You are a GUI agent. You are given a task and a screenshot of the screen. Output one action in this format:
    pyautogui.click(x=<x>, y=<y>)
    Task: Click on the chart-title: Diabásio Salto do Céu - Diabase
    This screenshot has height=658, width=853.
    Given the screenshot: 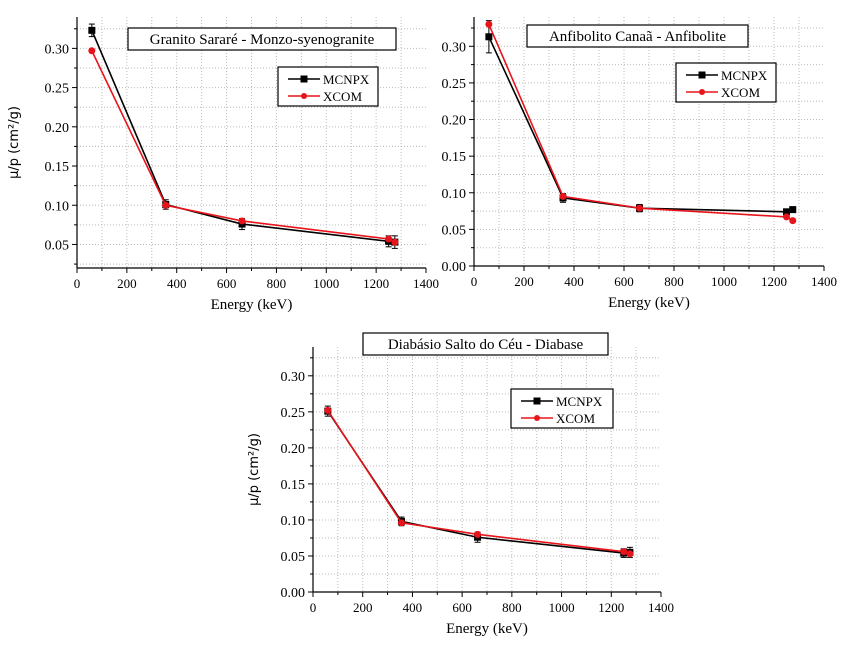 What is the action you would take?
    pyautogui.click(x=486, y=345)
    